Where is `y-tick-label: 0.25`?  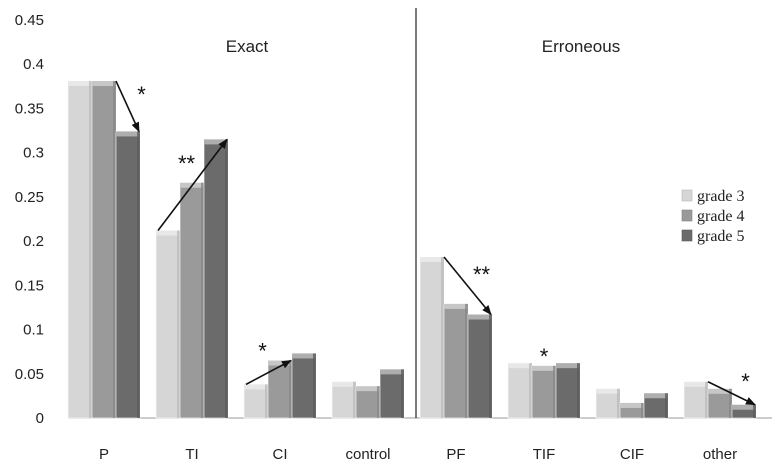
y-tick-label: 0.25 is located at coordinates (29, 197).